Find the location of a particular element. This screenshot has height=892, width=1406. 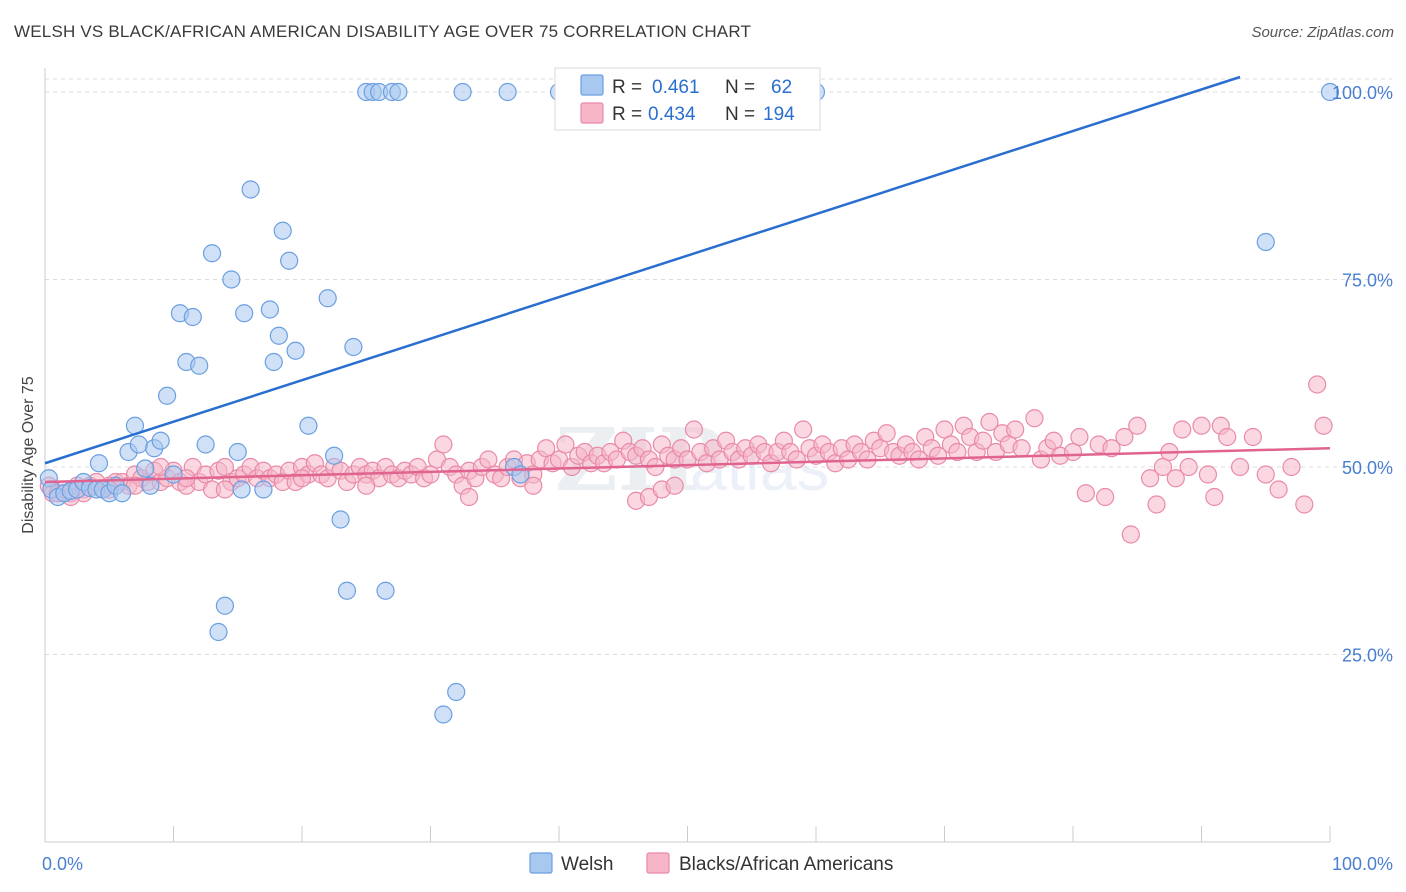

bottom-legend-welsh: Welsh is located at coordinates (587, 864).